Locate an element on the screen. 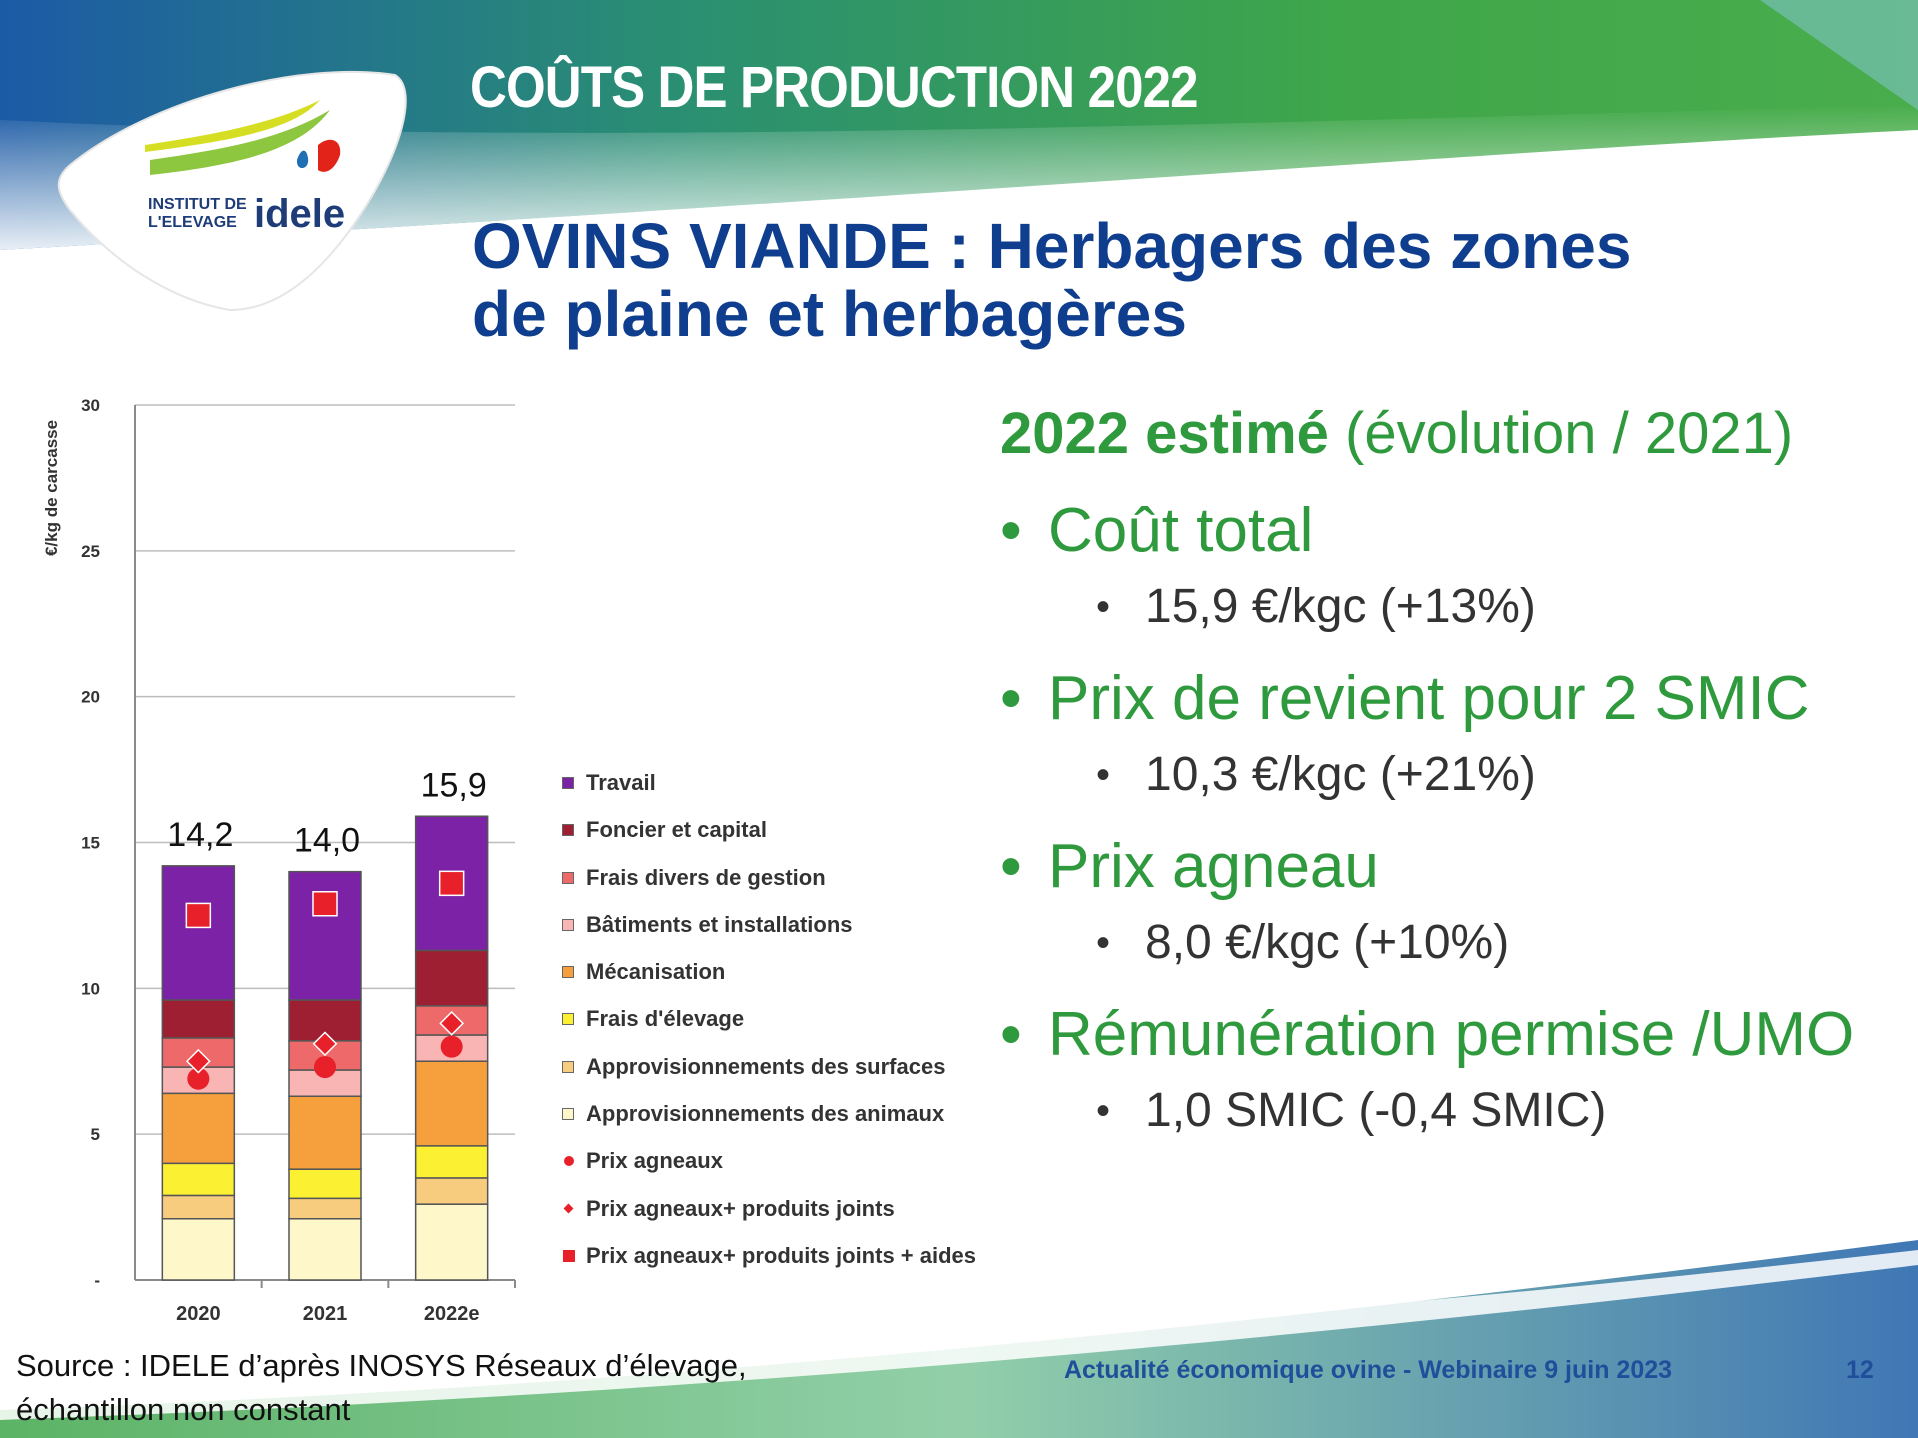 The width and height of the screenshot is (1918, 1438). chart-markers is located at coordinates (325, 980).